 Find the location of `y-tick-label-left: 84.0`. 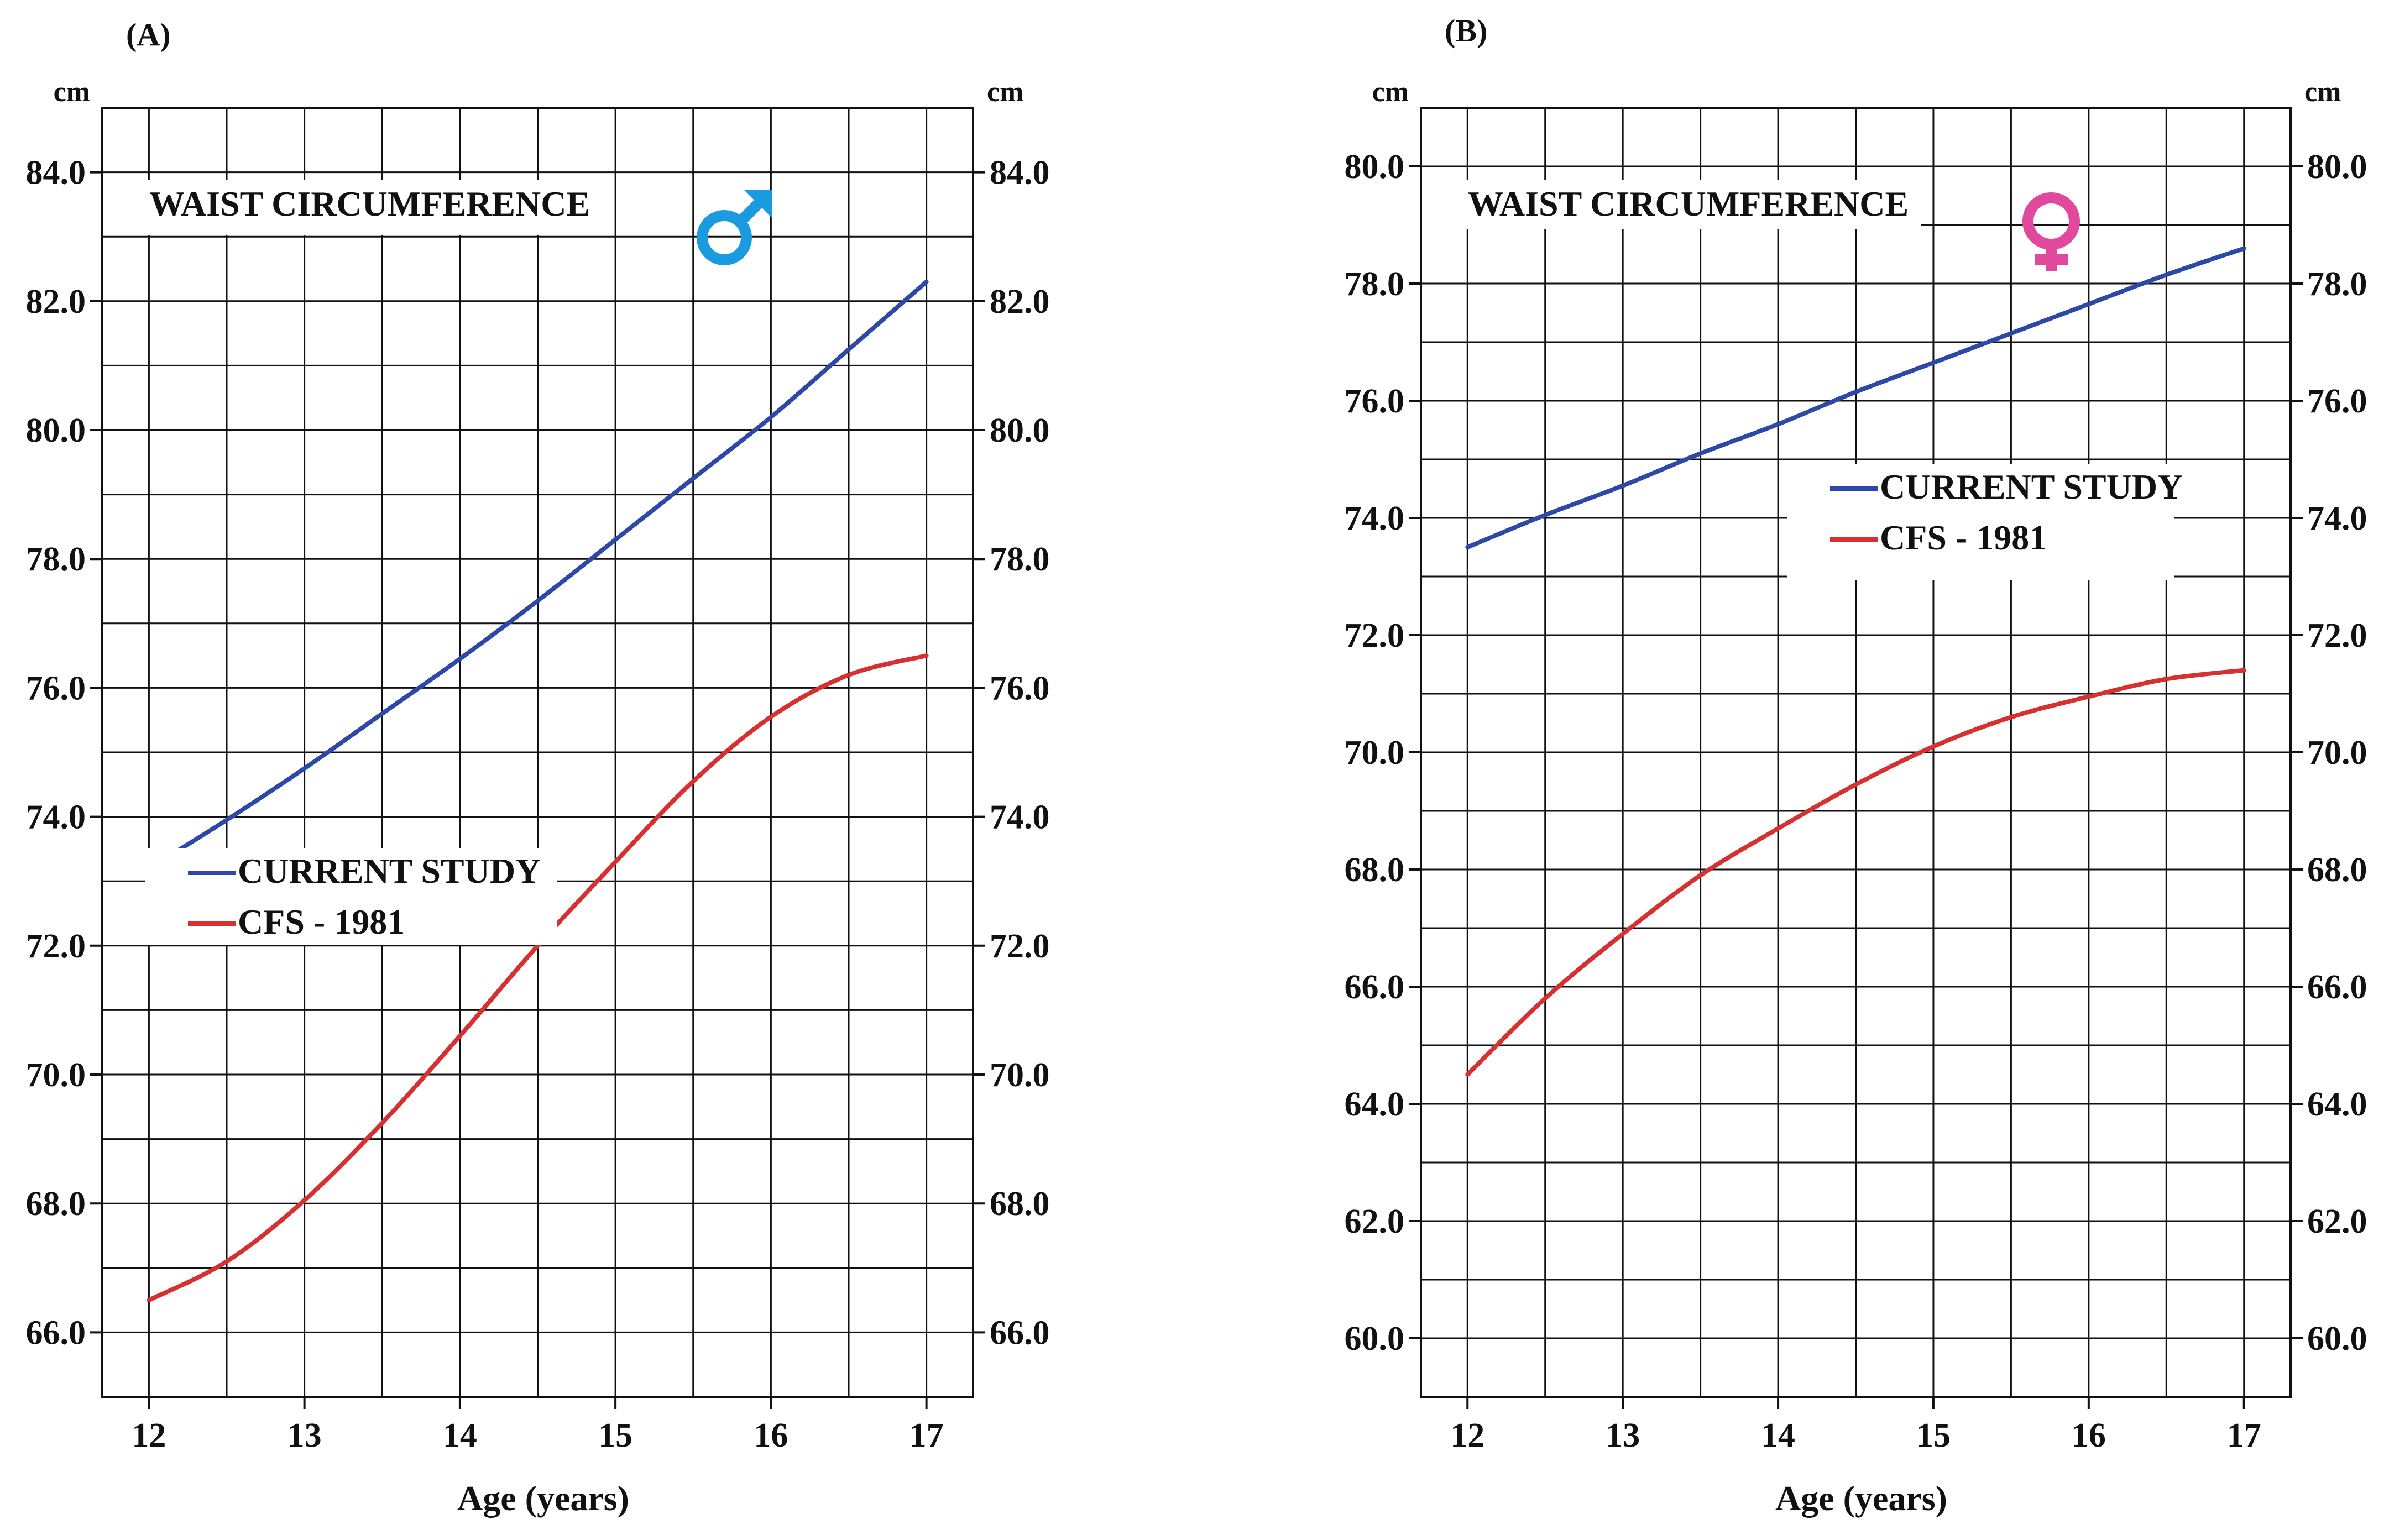

y-tick-label-left: 84.0 is located at coordinates (56, 173).